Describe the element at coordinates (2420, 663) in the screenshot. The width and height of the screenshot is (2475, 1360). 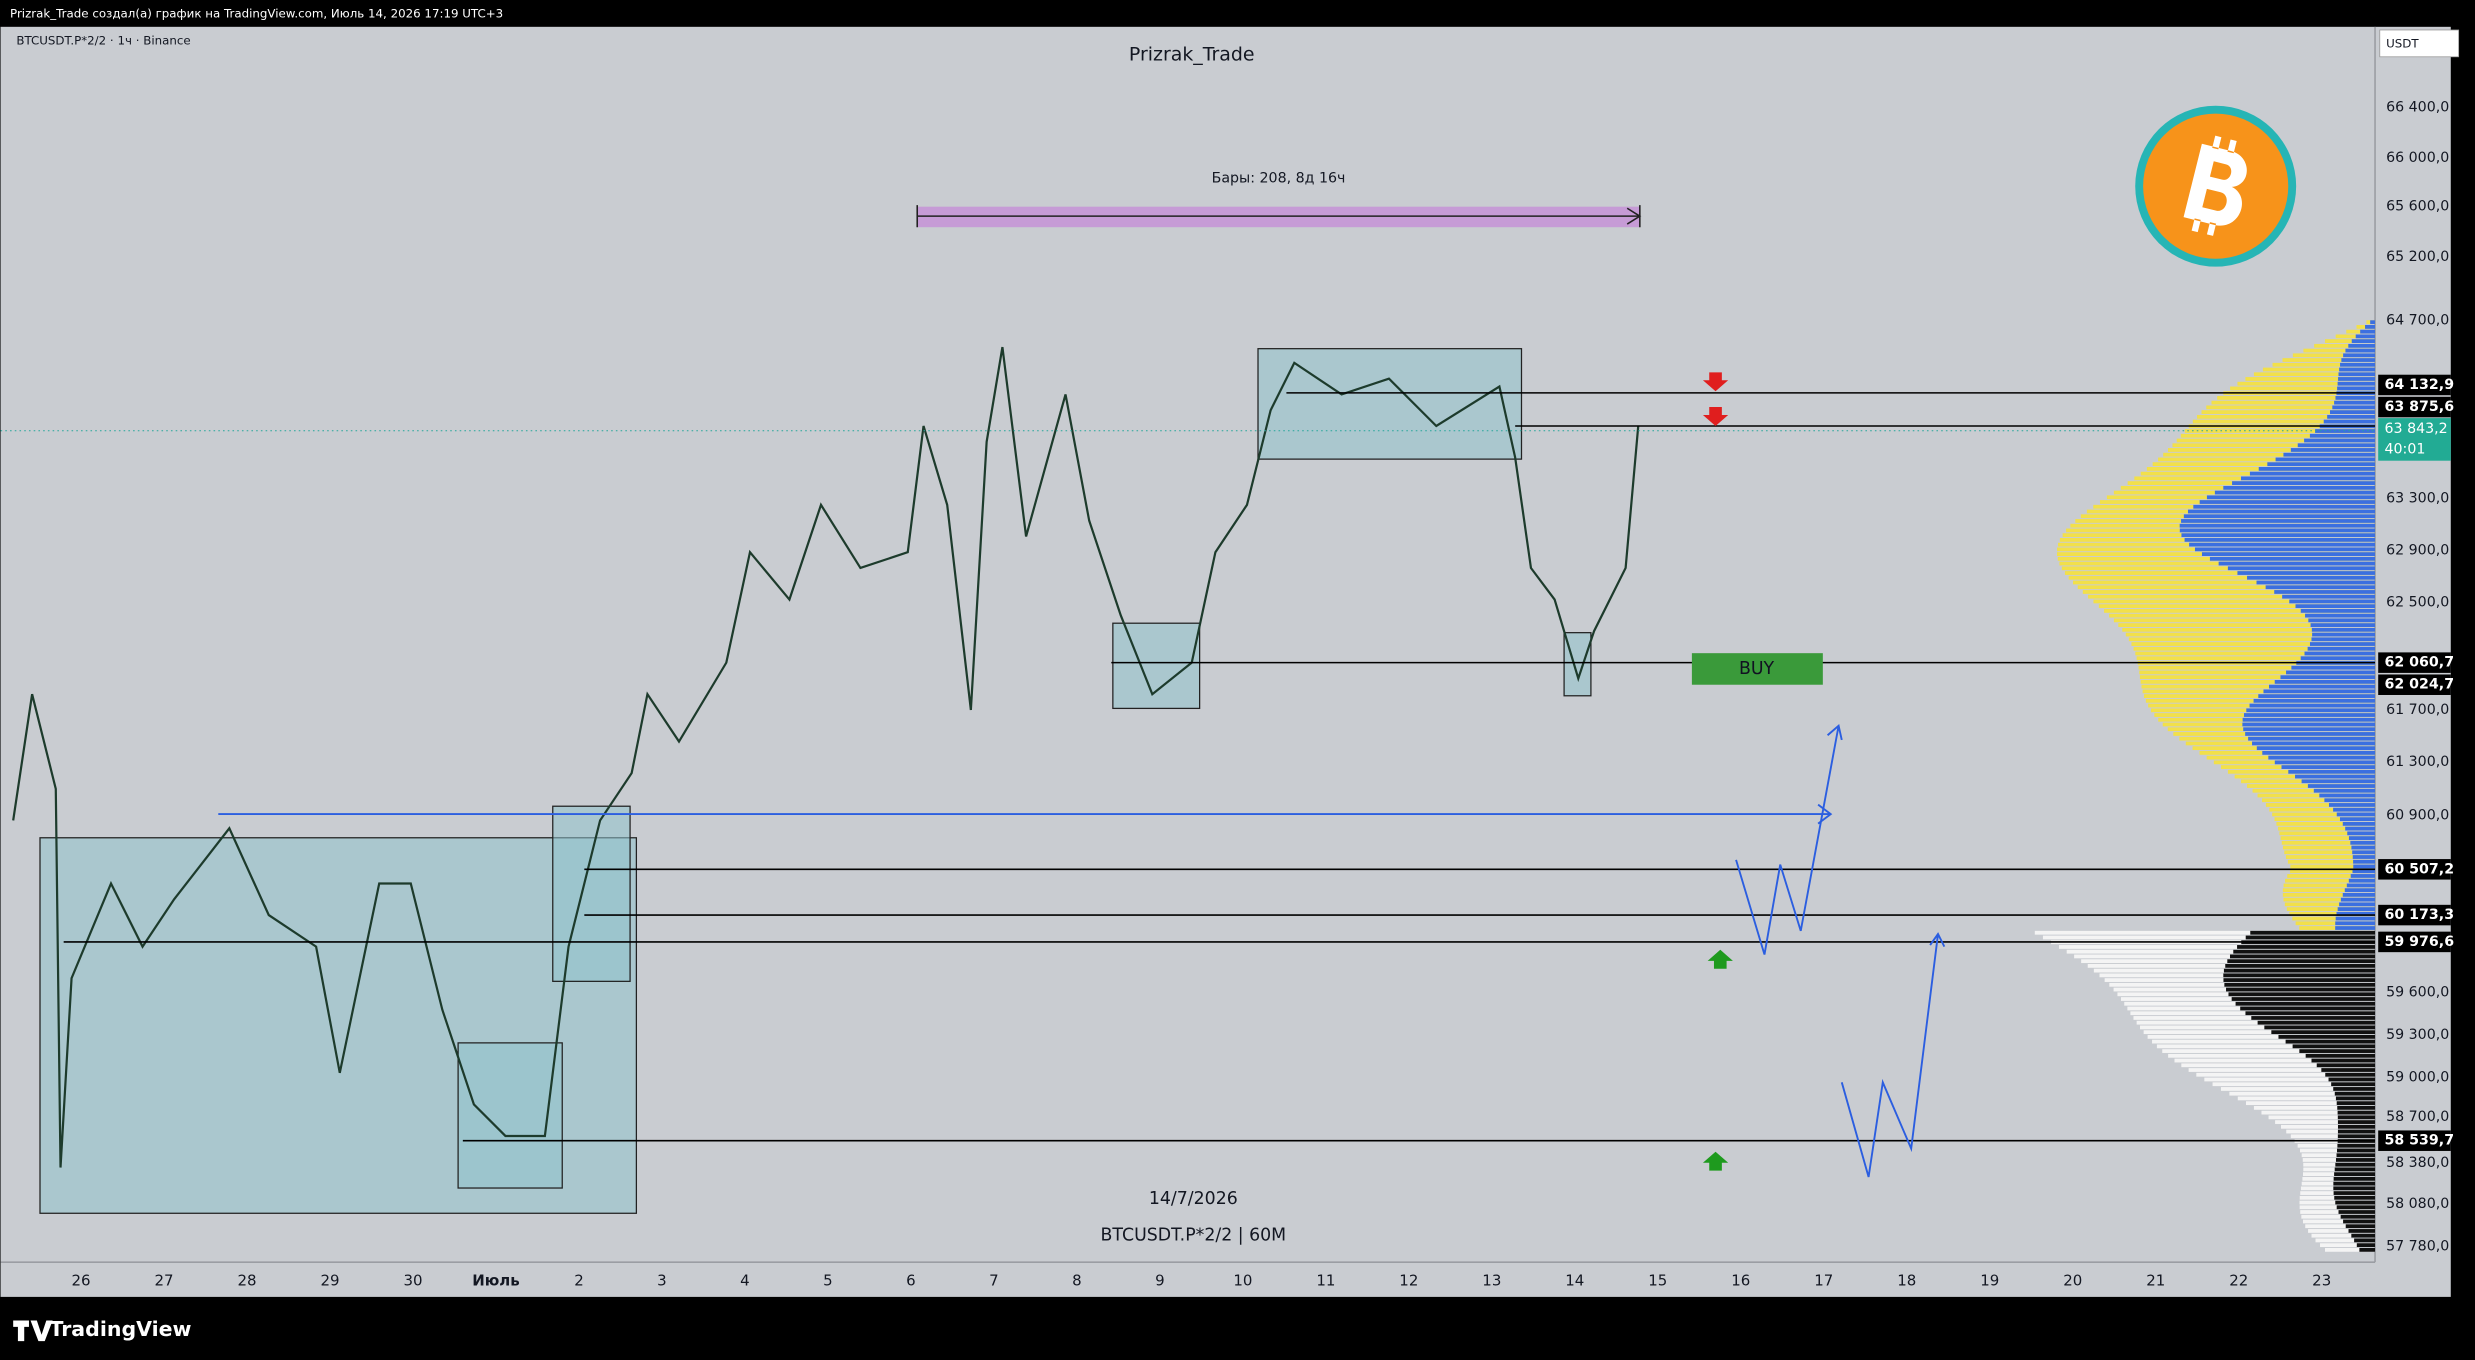
I see `price-level-label: 62 060,7` at that location.